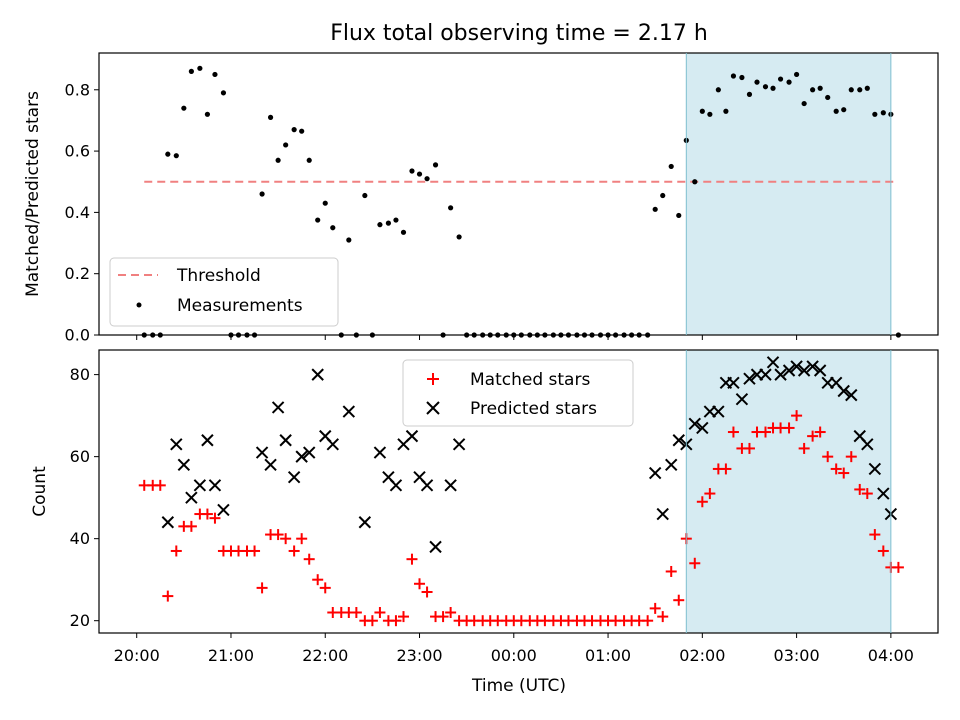 The image size is (960, 720). What do you see at coordinates (325, 655) in the screenshot?
I see `x-tick-label: 22:00` at bounding box center [325, 655].